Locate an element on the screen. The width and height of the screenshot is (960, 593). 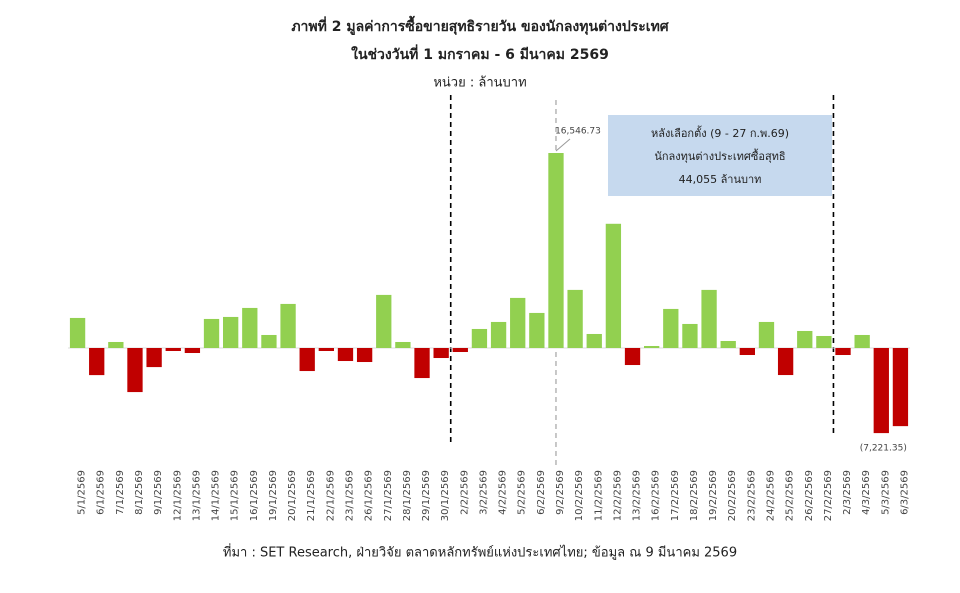
x-tick-label: 27/2/2569 is located at coordinates (828, 495).